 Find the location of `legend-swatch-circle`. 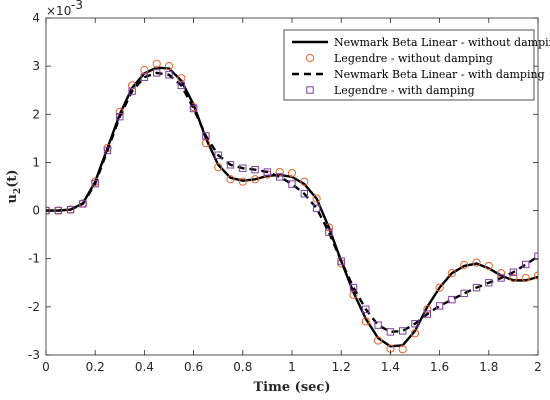

legend-swatch-circle is located at coordinates (310, 58).